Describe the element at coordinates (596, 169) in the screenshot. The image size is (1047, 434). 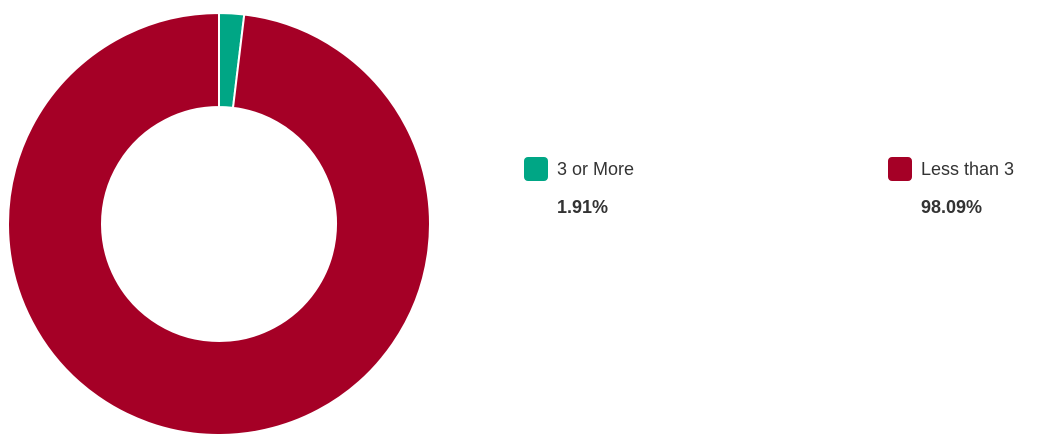
I see `legend-label-3-or-more: 3 or More` at that location.